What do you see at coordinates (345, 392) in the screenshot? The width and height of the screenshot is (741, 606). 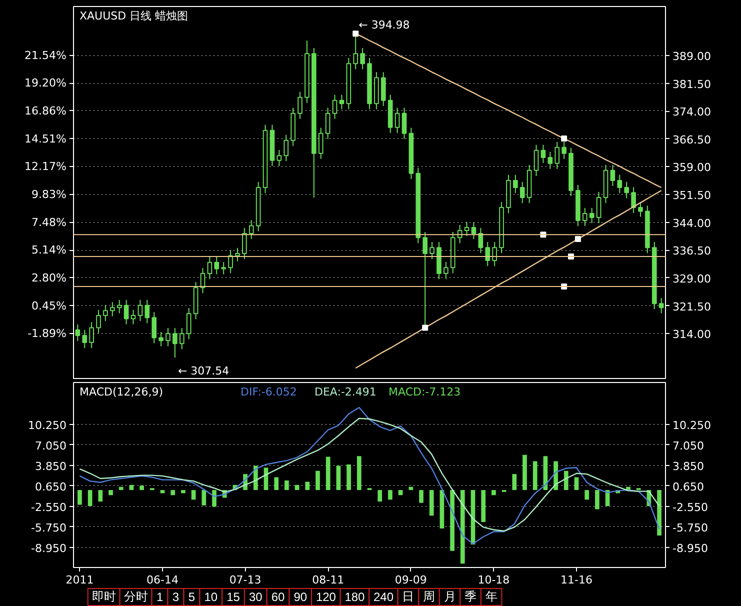 I see `series-label: DEA:-2.491` at bounding box center [345, 392].